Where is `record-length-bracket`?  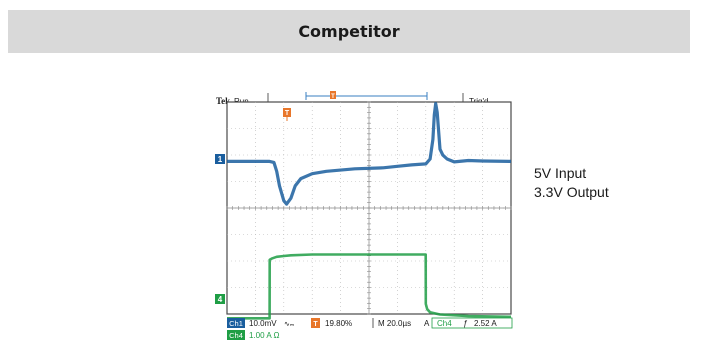
record-length-bracket is located at coordinates (366, 96).